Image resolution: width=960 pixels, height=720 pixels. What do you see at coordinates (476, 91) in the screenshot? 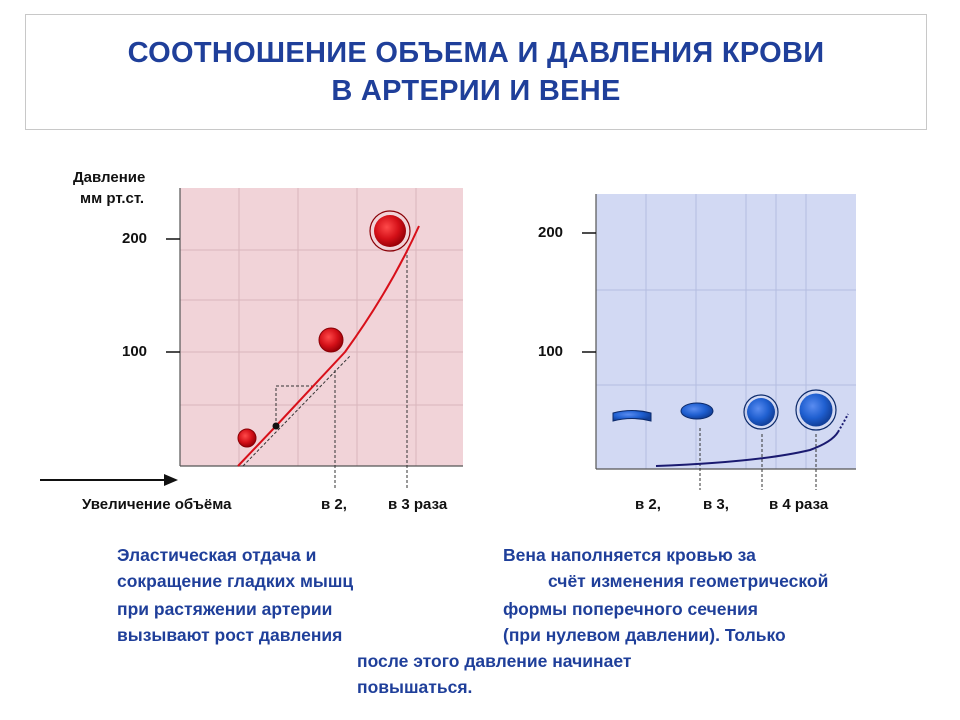
I see `title-line-2: В АРТЕРИИ И ВЕНЕ` at bounding box center [476, 91].